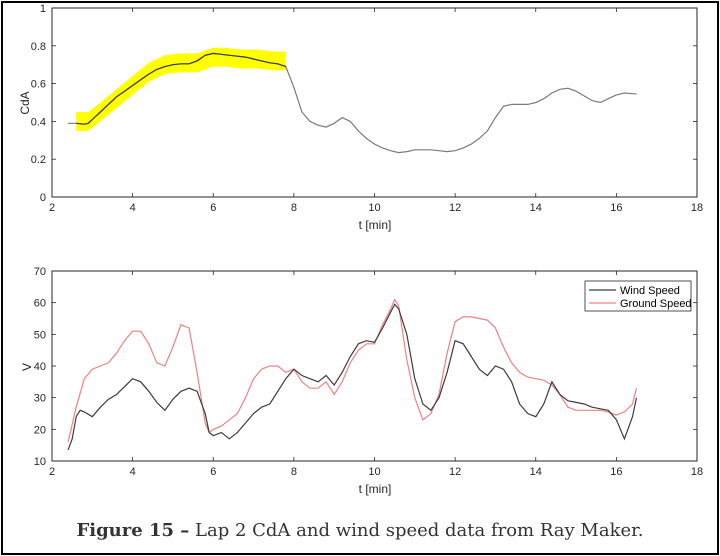 The width and height of the screenshot is (720, 556). What do you see at coordinates (43, 9) in the screenshot?
I see `y-tick-label: 1` at bounding box center [43, 9].